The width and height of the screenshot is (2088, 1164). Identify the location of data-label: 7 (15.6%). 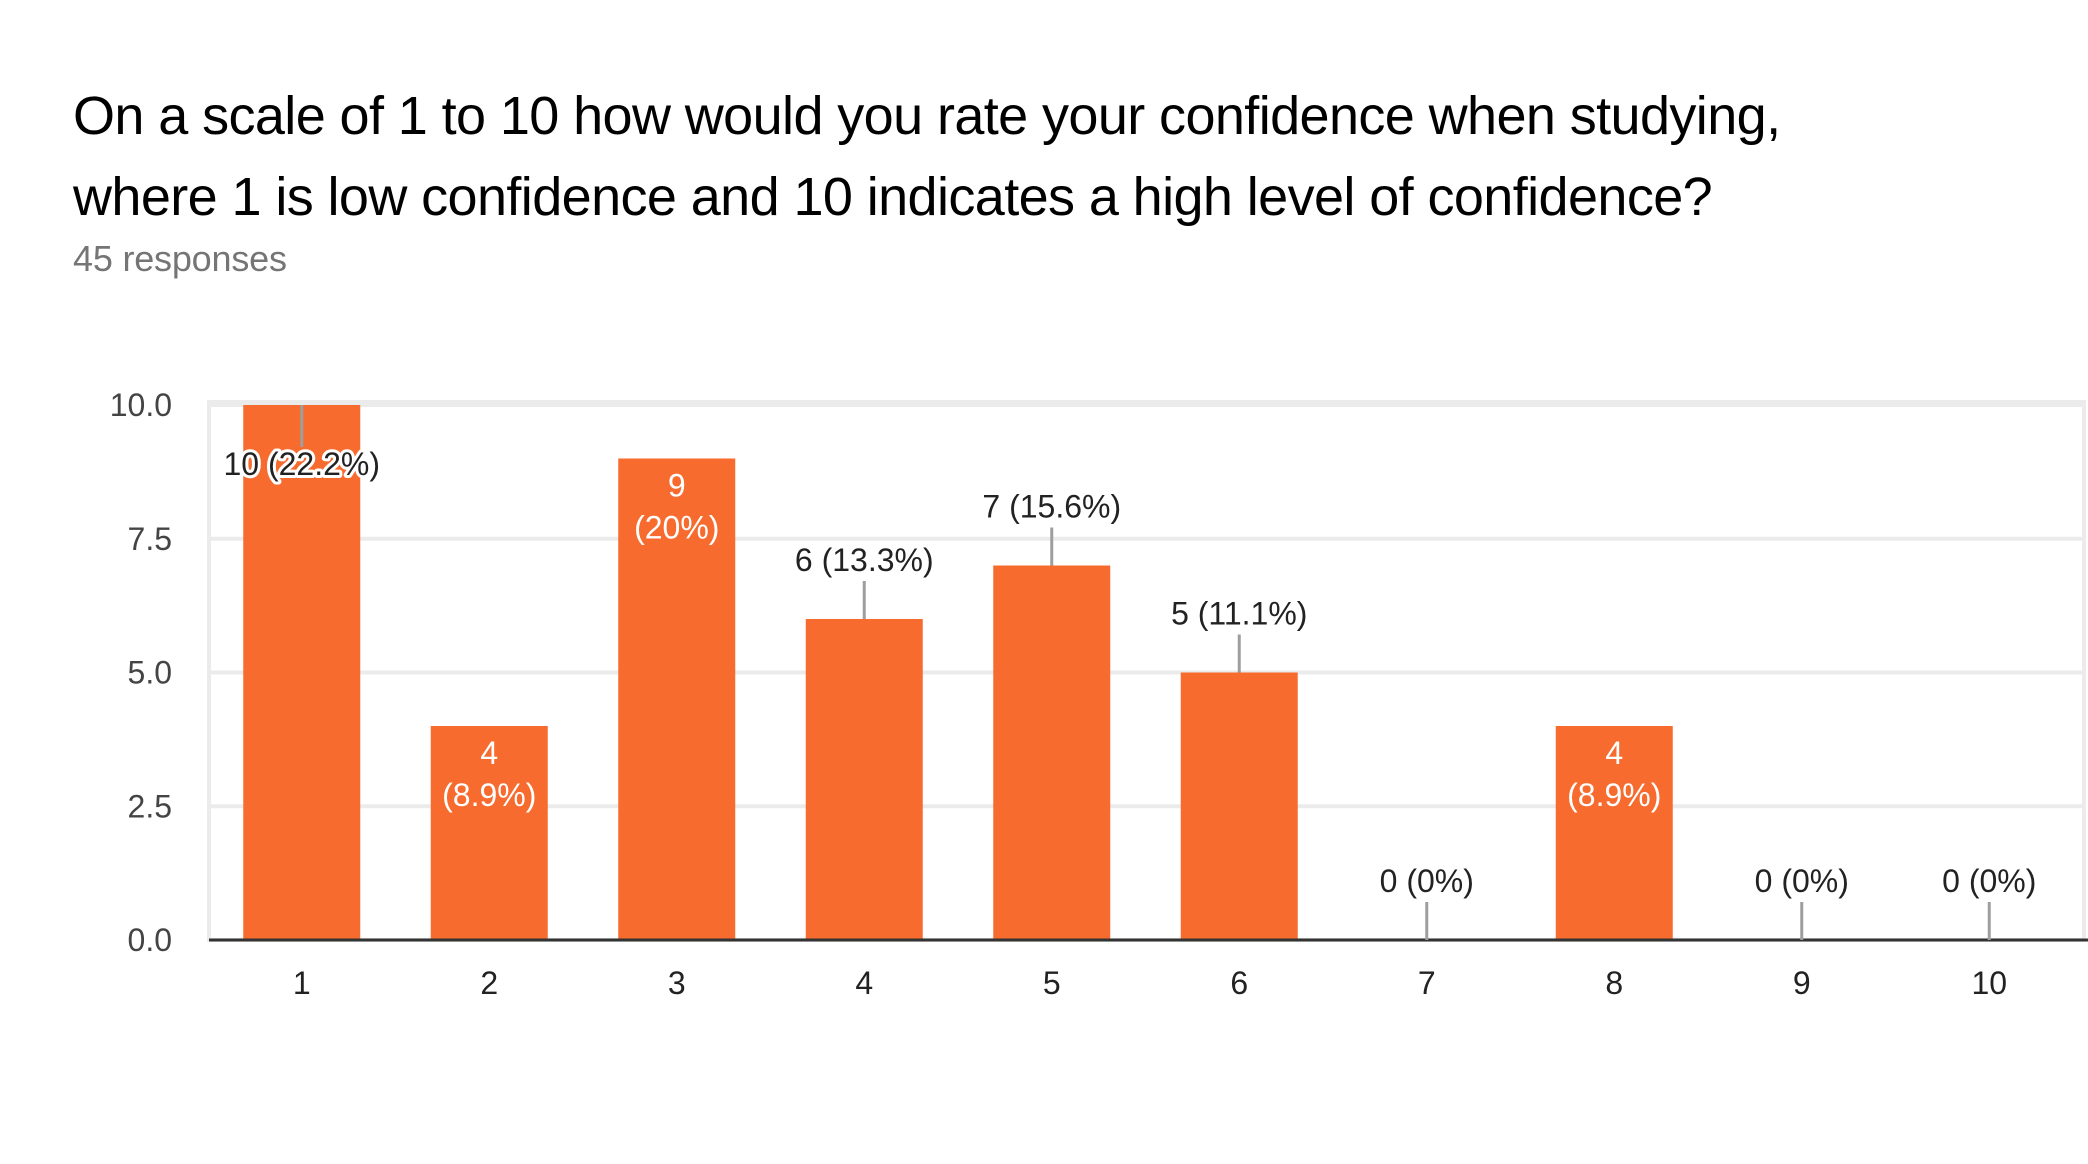
(1051, 507).